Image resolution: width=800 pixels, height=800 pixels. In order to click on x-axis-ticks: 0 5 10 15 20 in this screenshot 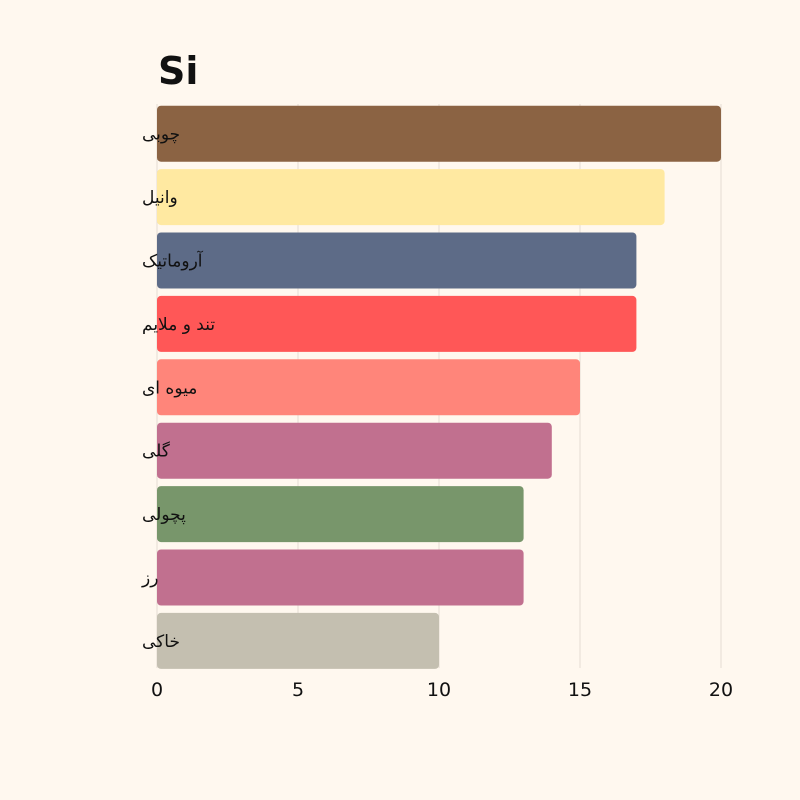, I will do `click(442, 690)`.